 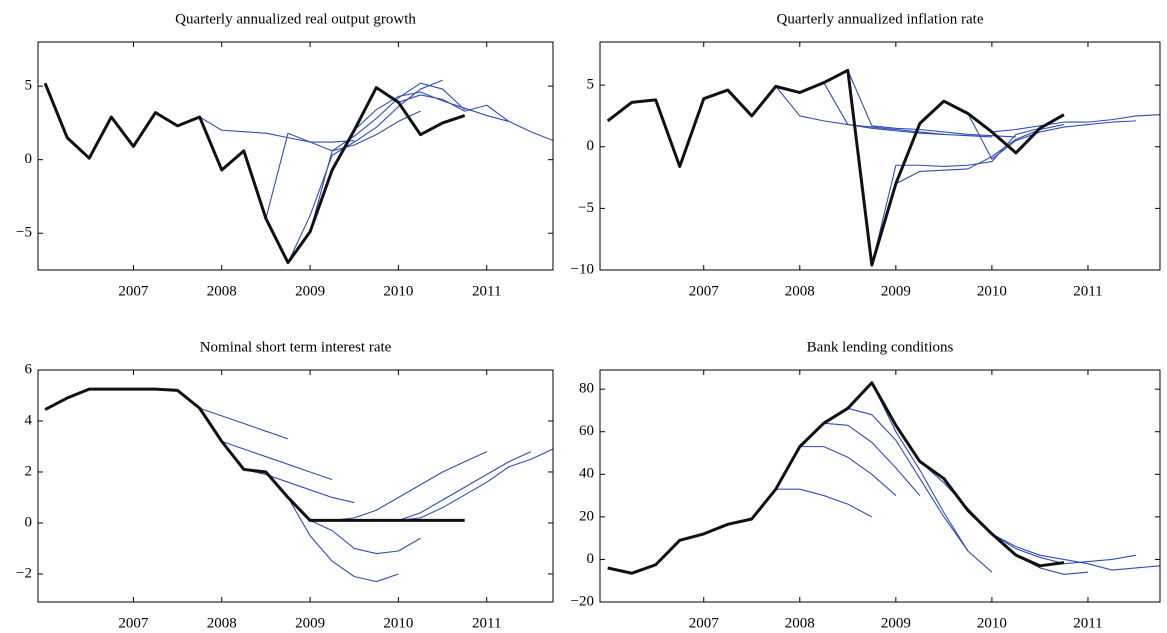 I want to click on chart-title: Quarterly annualized inflation rate, so click(x=880, y=19).